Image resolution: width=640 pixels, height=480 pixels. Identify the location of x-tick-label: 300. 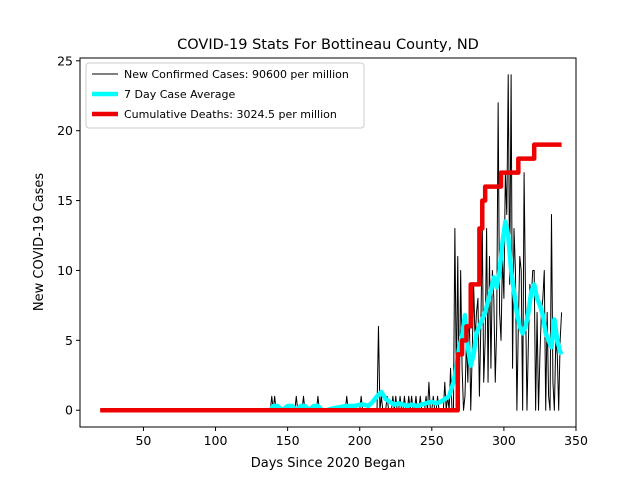
(504, 440).